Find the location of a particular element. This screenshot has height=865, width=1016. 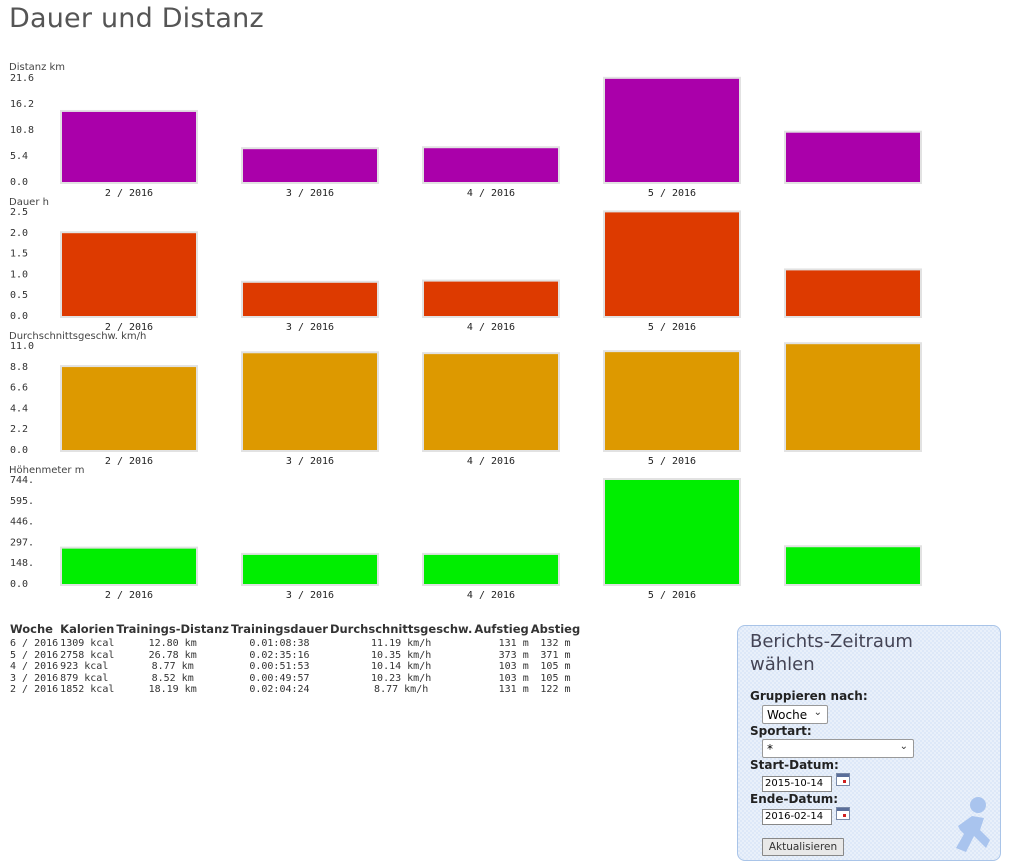

group-by-select: Woche ⌄ is located at coordinates (795, 714).